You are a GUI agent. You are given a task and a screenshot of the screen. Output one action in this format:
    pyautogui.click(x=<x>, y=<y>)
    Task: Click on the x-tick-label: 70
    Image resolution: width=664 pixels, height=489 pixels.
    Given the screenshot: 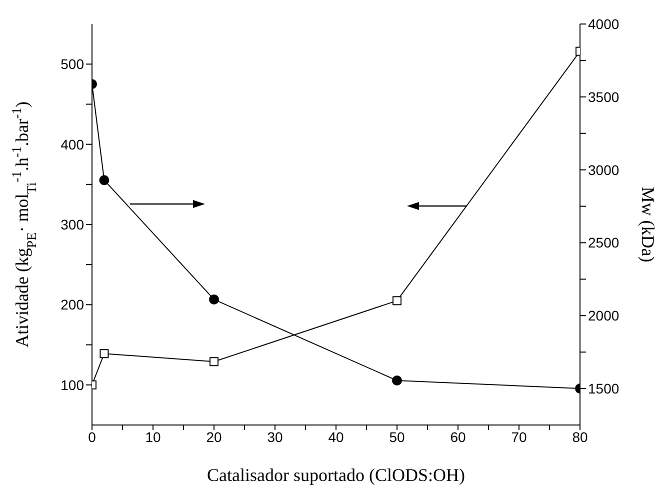 What is the action you would take?
    pyautogui.click(x=519, y=436)
    